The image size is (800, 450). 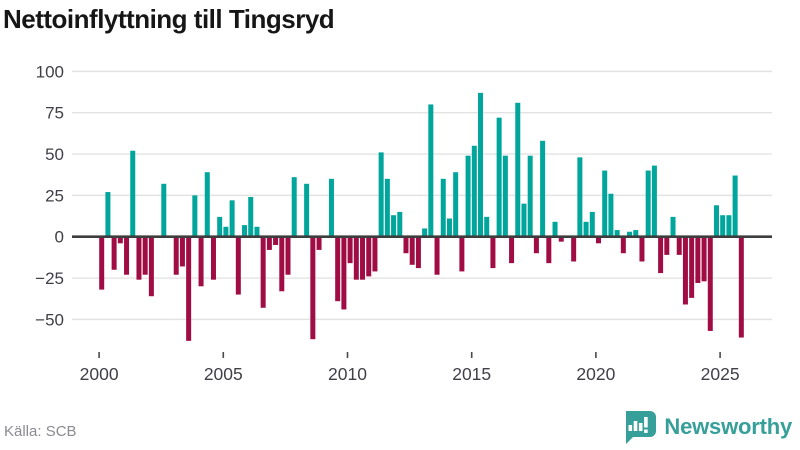 What do you see at coordinates (449, 227) in the screenshot?
I see `bar-2014Q1` at bounding box center [449, 227].